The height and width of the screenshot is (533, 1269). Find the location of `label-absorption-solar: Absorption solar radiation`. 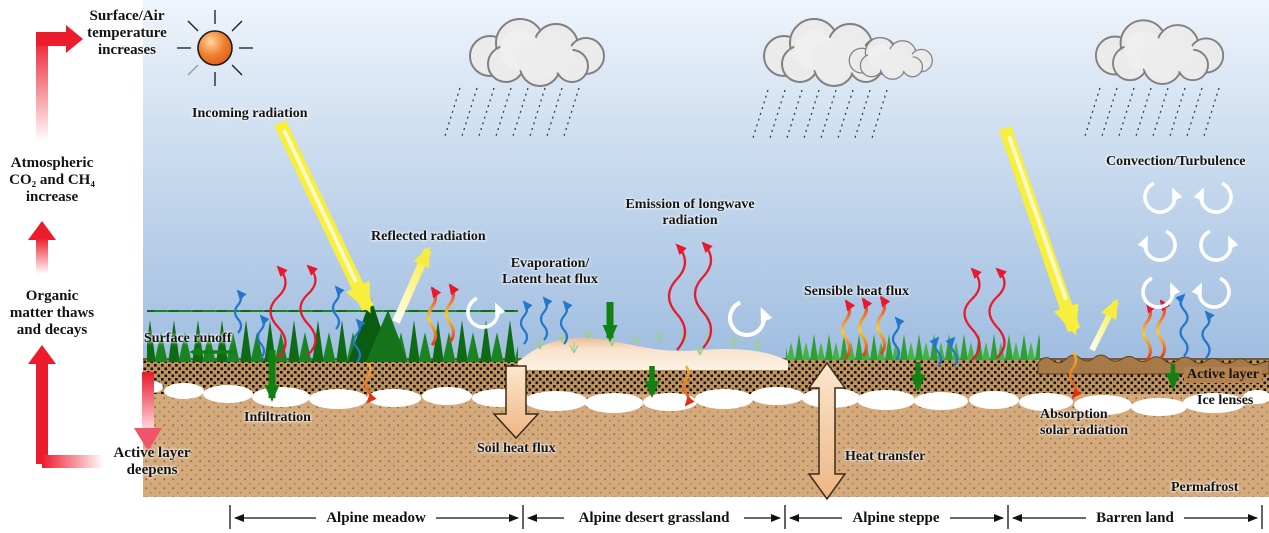

label-absorption-solar: Absorption solar radiation is located at coordinates (1084, 422).